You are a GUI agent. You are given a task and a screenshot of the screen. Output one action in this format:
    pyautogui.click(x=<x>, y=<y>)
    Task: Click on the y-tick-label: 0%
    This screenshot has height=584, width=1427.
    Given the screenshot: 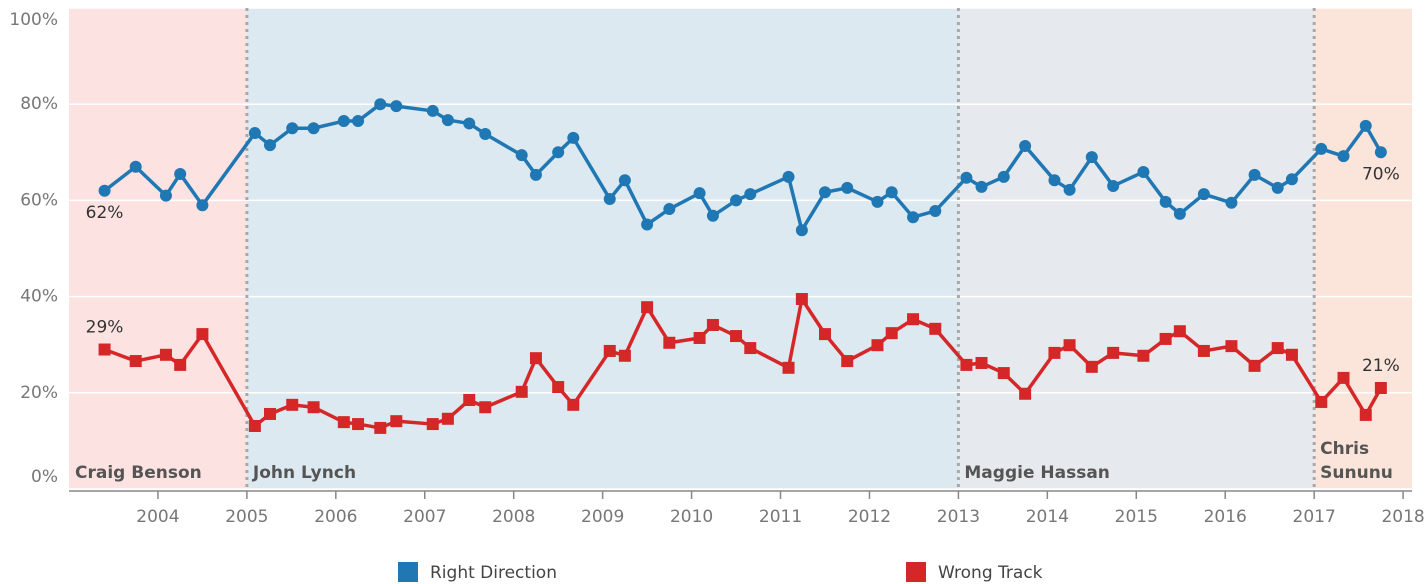 What is the action you would take?
    pyautogui.click(x=44, y=477)
    